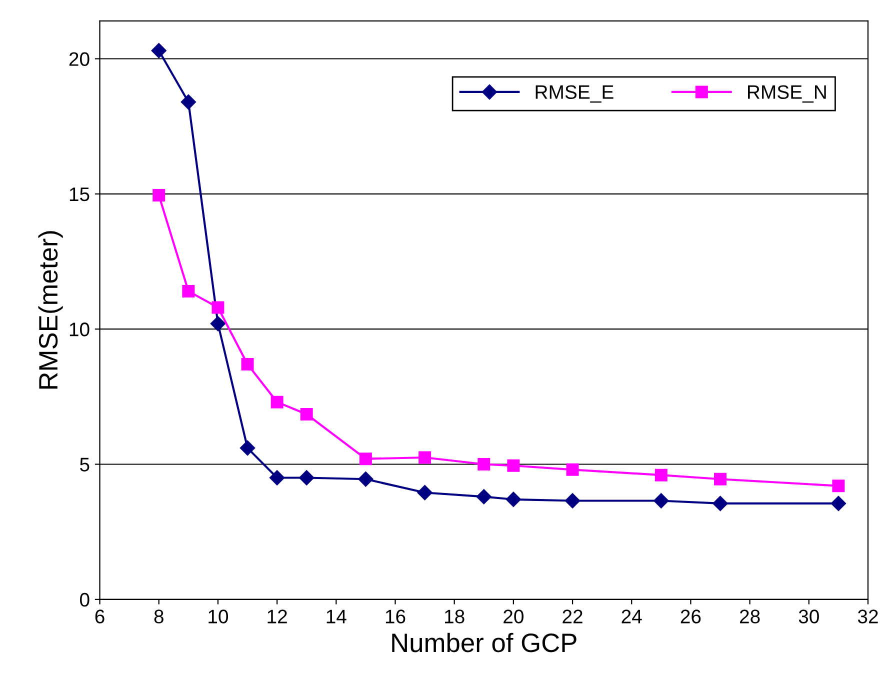  What do you see at coordinates (787, 94) in the screenshot?
I see `legend-label: RMSE_N` at bounding box center [787, 94].